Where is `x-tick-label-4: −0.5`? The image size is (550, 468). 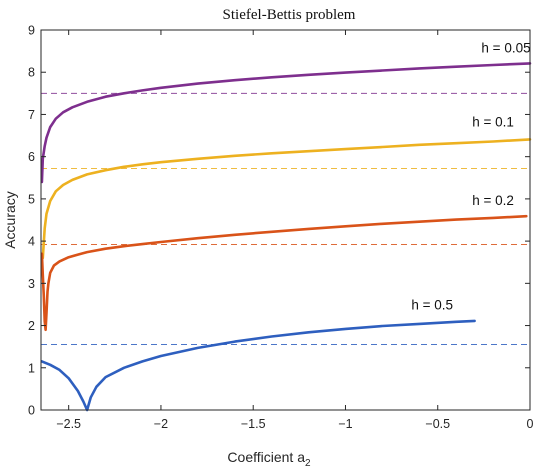
x-tick-label-4: −0.5 is located at coordinates (437, 424).